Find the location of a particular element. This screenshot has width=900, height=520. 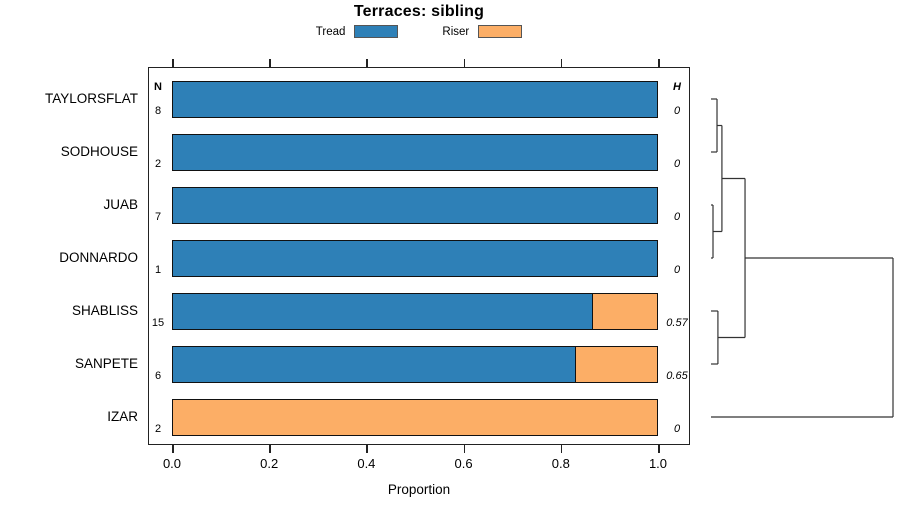

x-axis-title: Proportion is located at coordinates (419, 489).